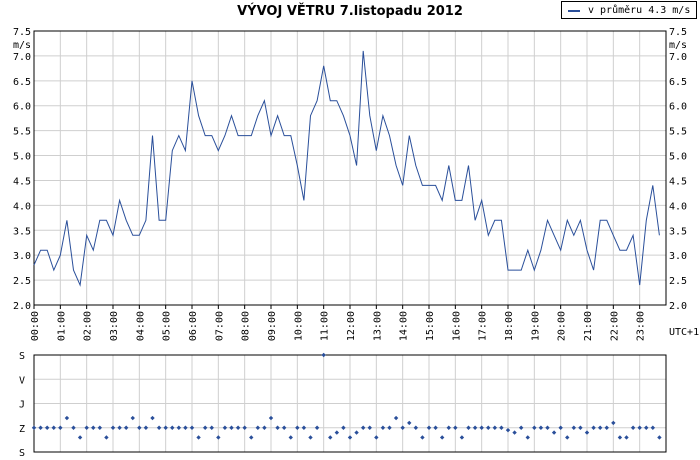 This screenshot has width=700, height=460. Describe the element at coordinates (114, 326) in the screenshot. I see `x-tick-label: 03:00` at that location.